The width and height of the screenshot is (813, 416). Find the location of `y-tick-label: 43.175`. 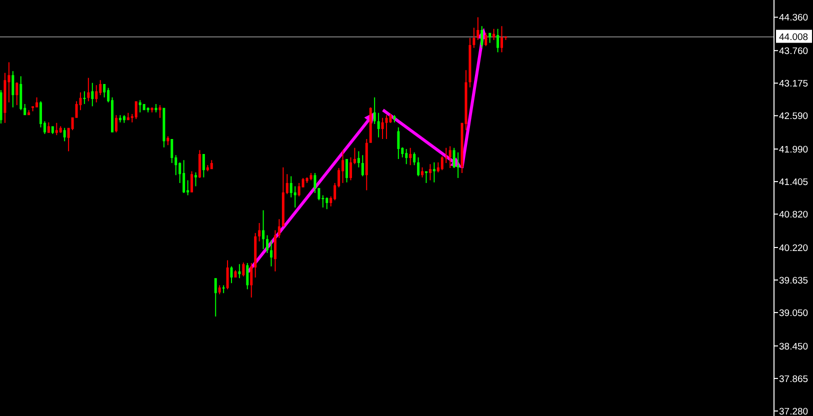

y-tick-label: 43.175 is located at coordinates (793, 84).